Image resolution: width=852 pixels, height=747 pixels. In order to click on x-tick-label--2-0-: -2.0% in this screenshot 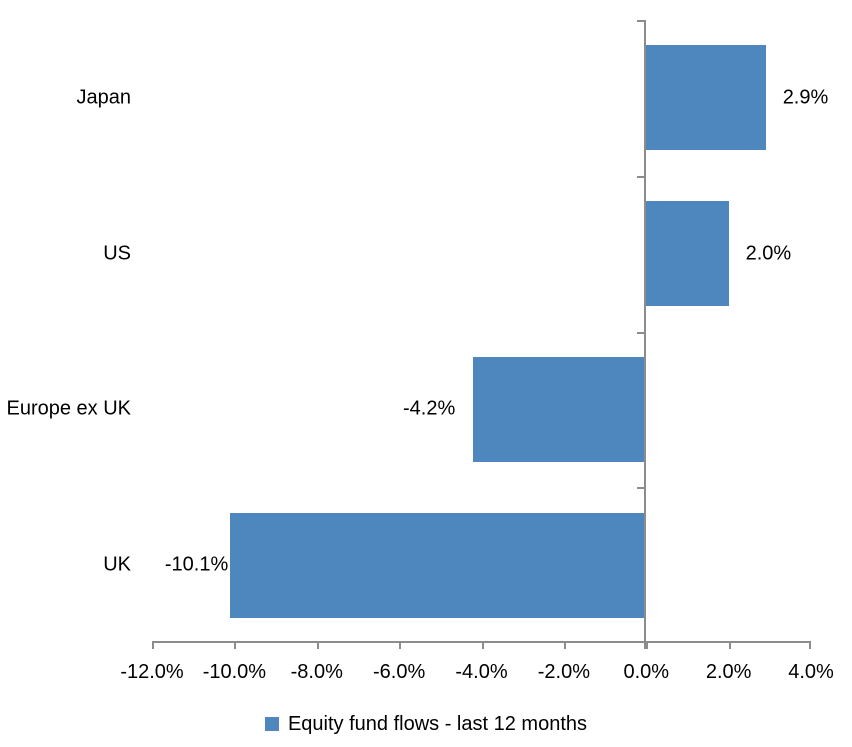, I will do `click(563, 672)`.